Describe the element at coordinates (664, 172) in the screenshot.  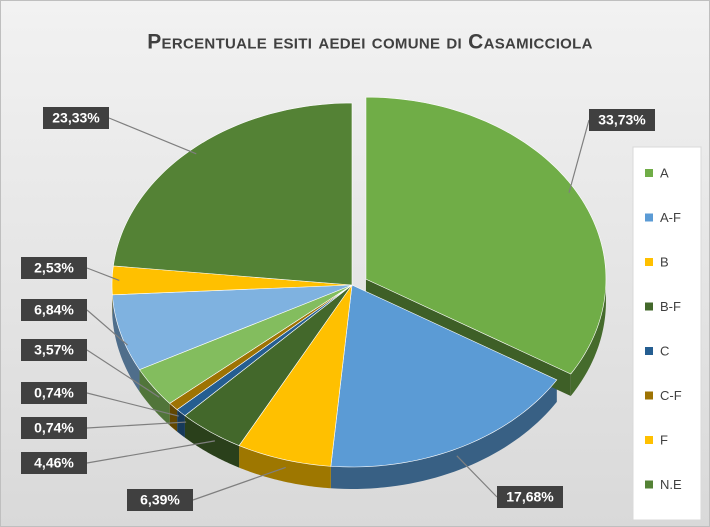
I see `legend-label: A` at that location.